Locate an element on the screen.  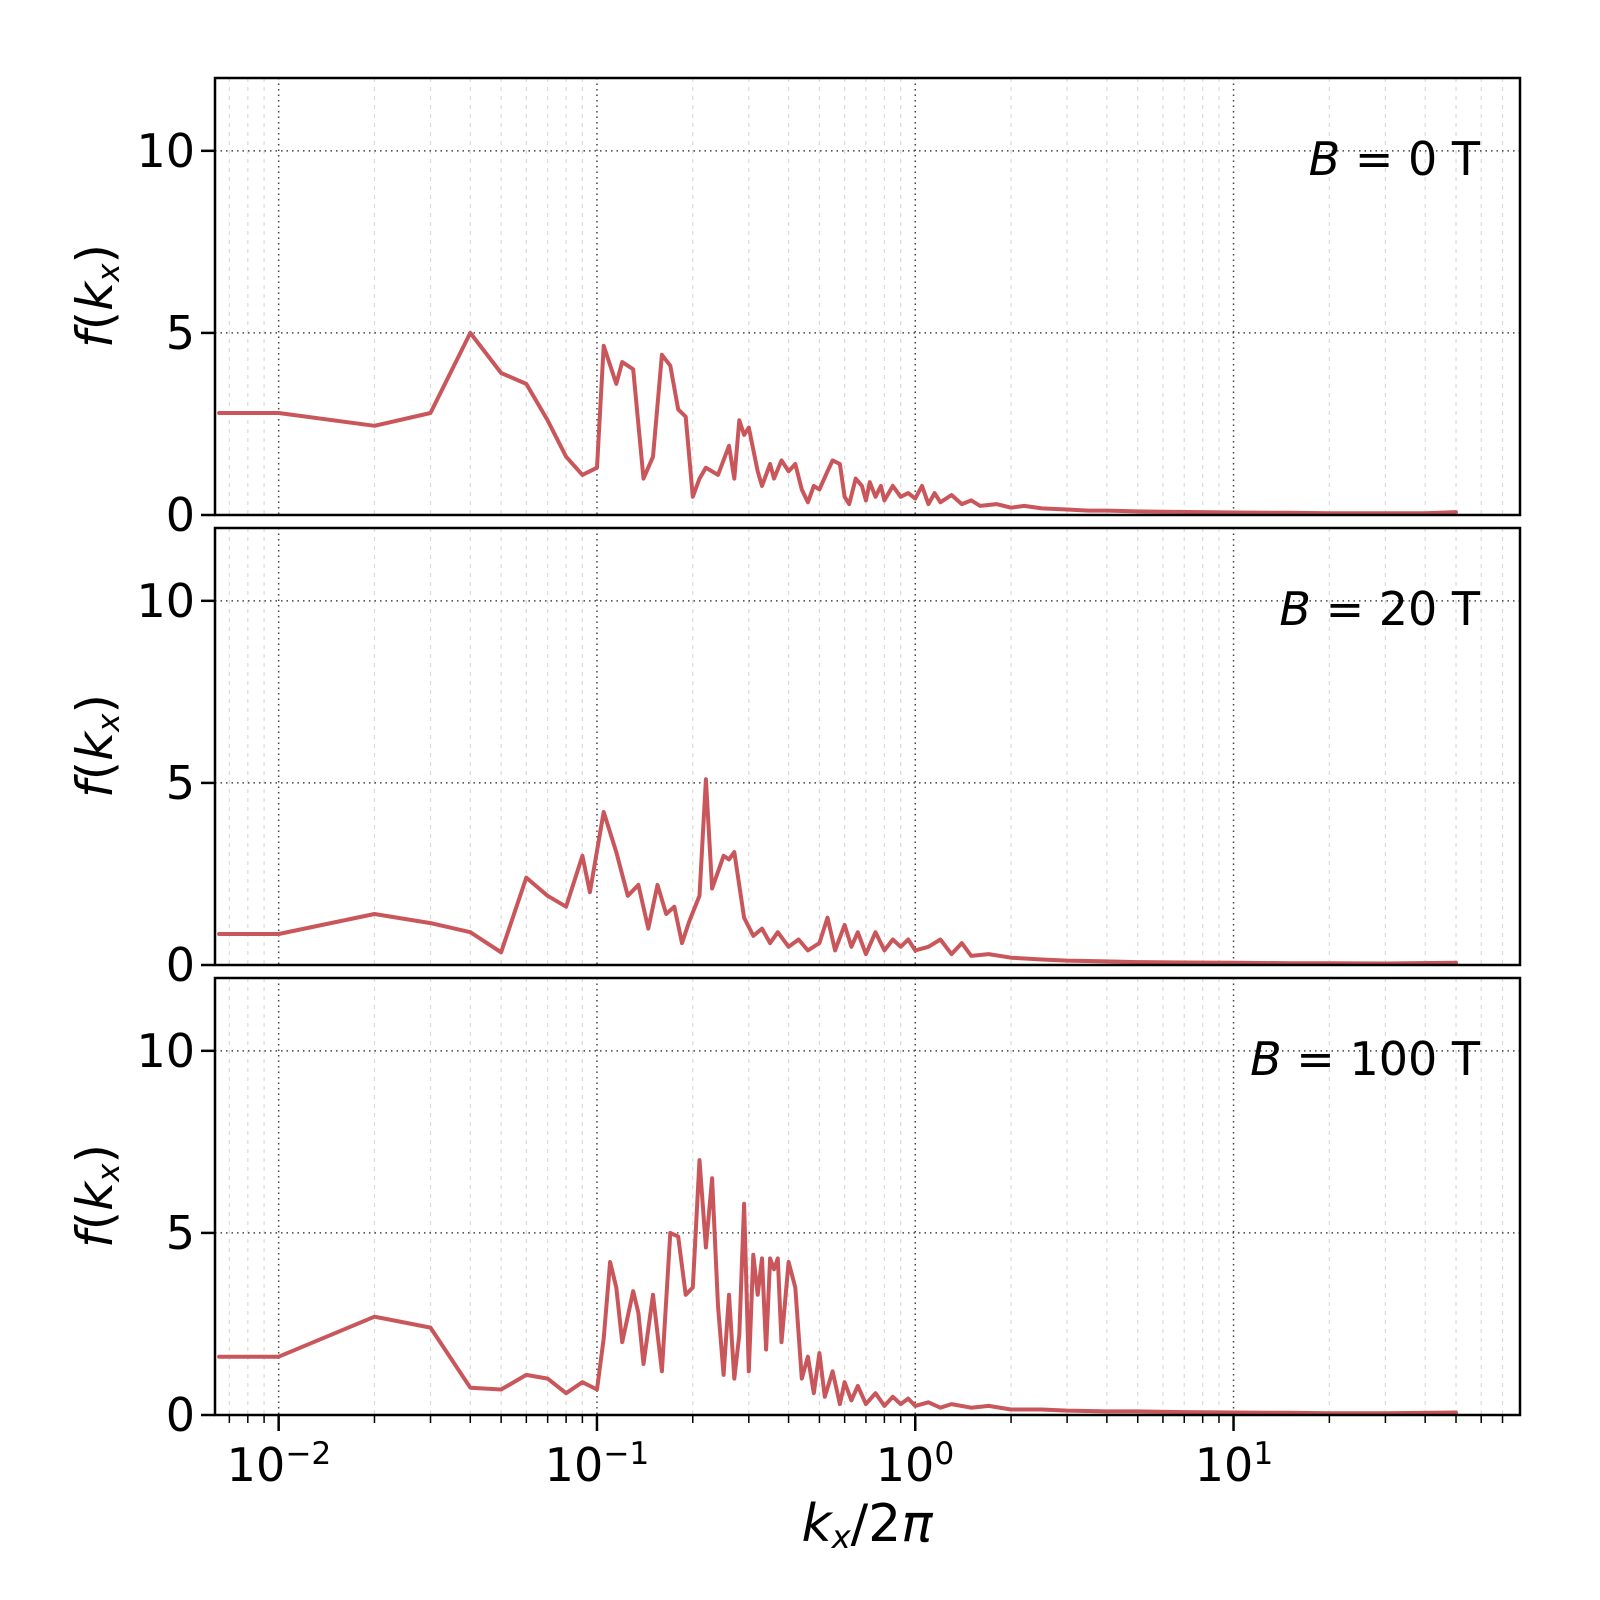
x-tick-label: 10−2 is located at coordinates (279, 1458).